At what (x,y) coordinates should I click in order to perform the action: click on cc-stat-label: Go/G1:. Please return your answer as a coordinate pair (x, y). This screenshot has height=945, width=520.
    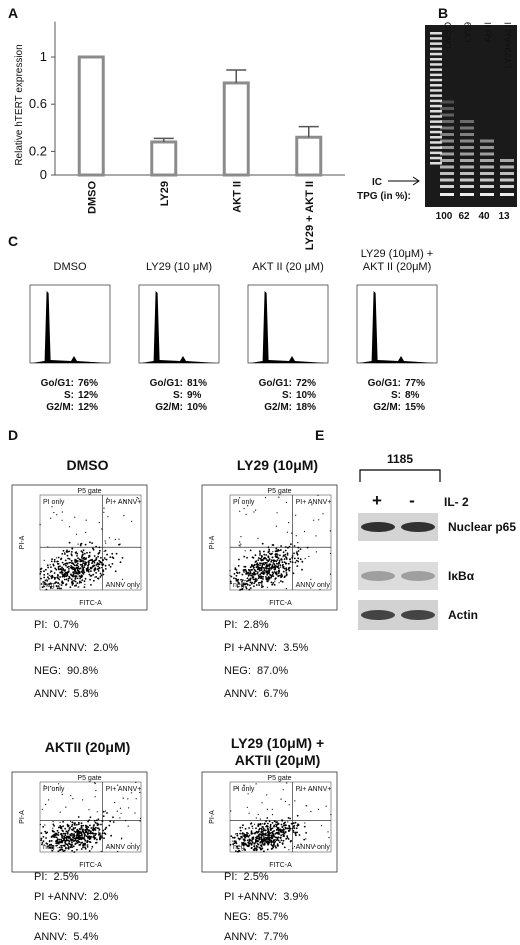
    Looking at the image, I should click on (275, 383).